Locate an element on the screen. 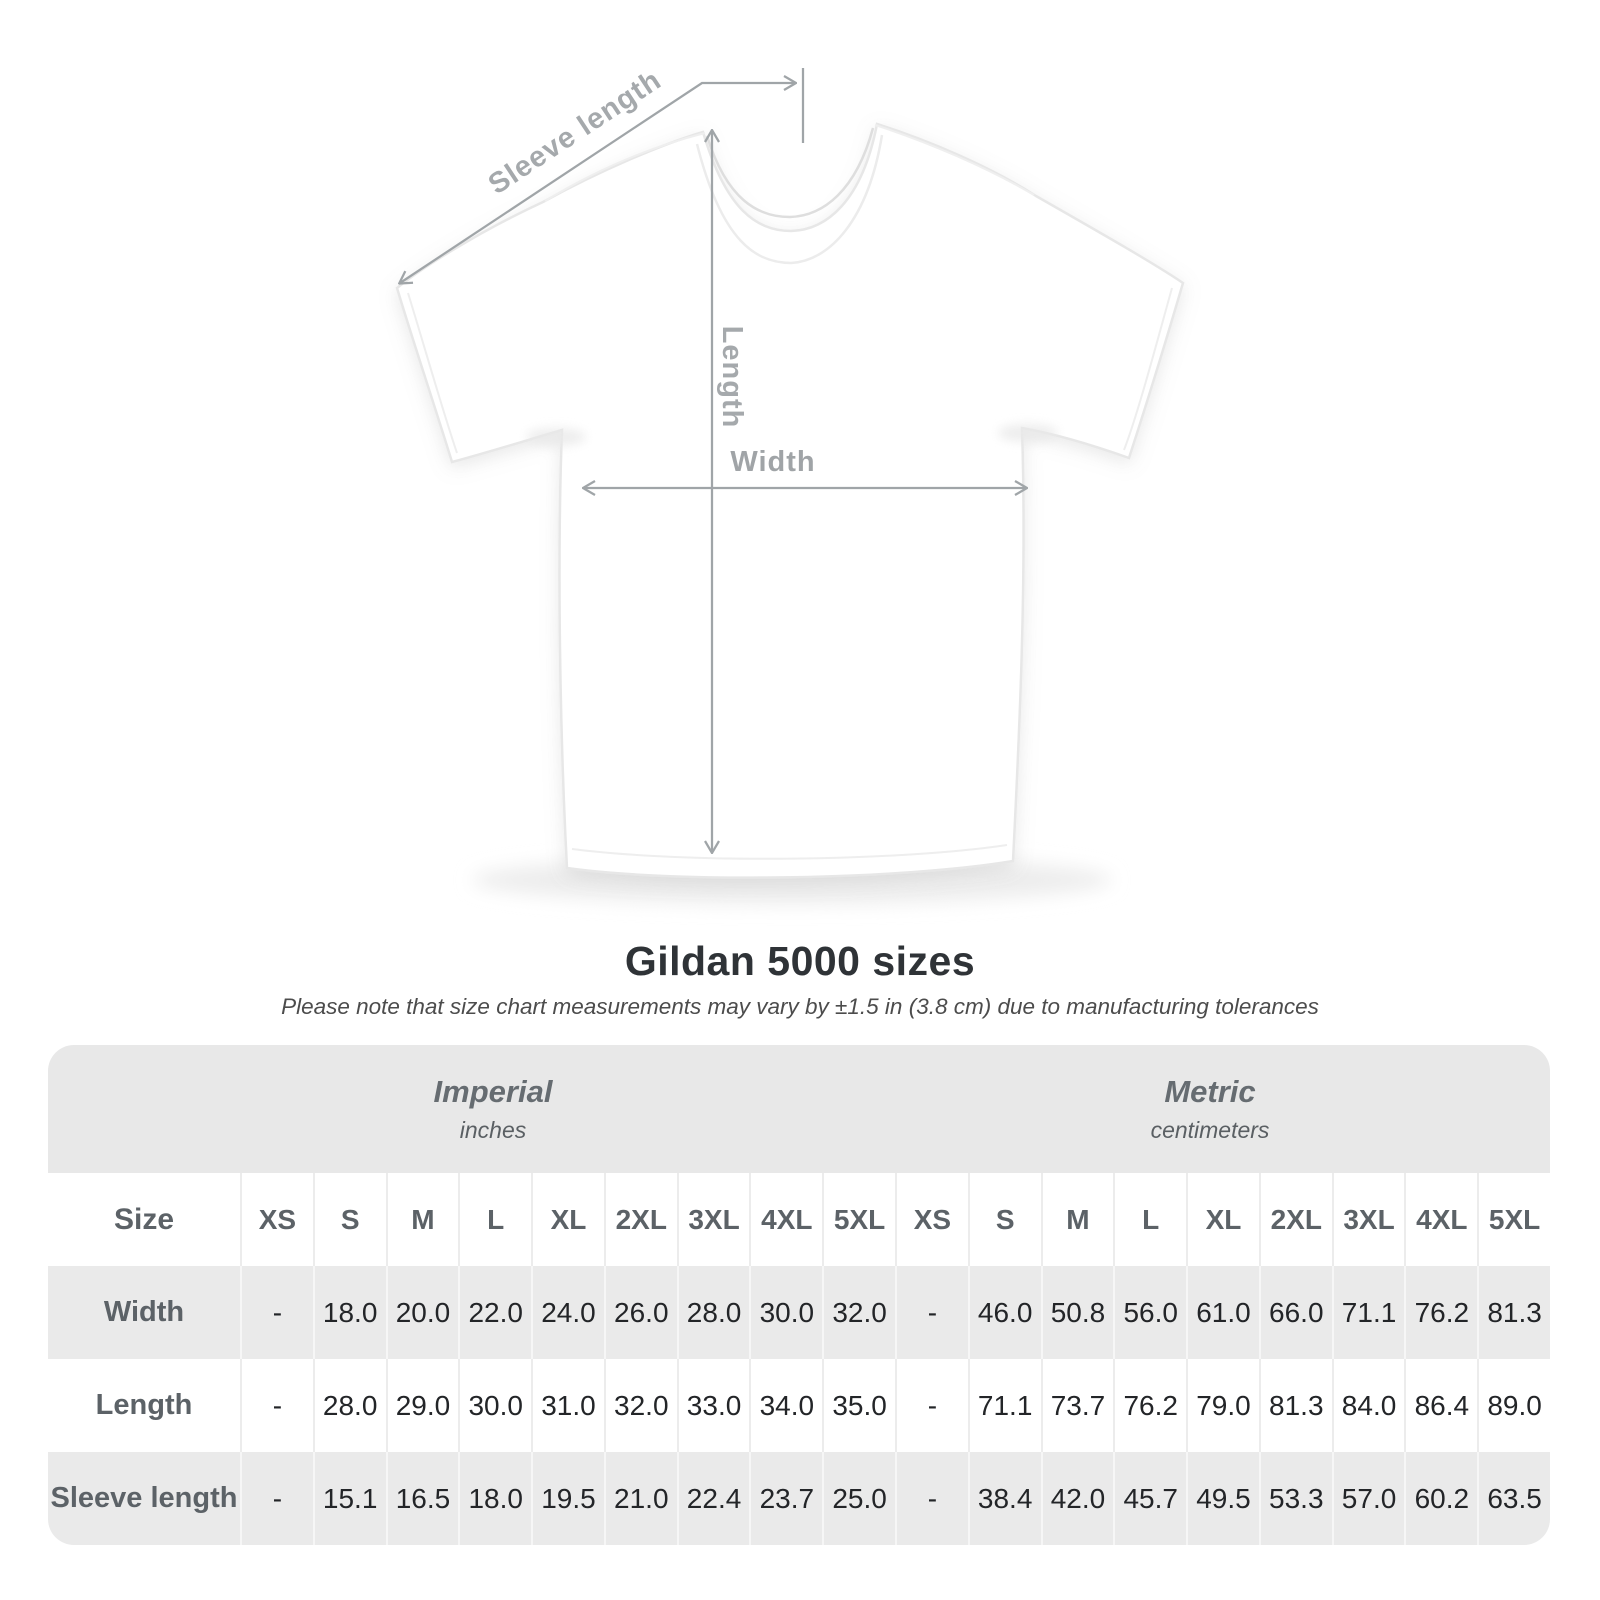 The height and width of the screenshot is (1600, 1600). left-sleeve-hem is located at coordinates (432, 373).